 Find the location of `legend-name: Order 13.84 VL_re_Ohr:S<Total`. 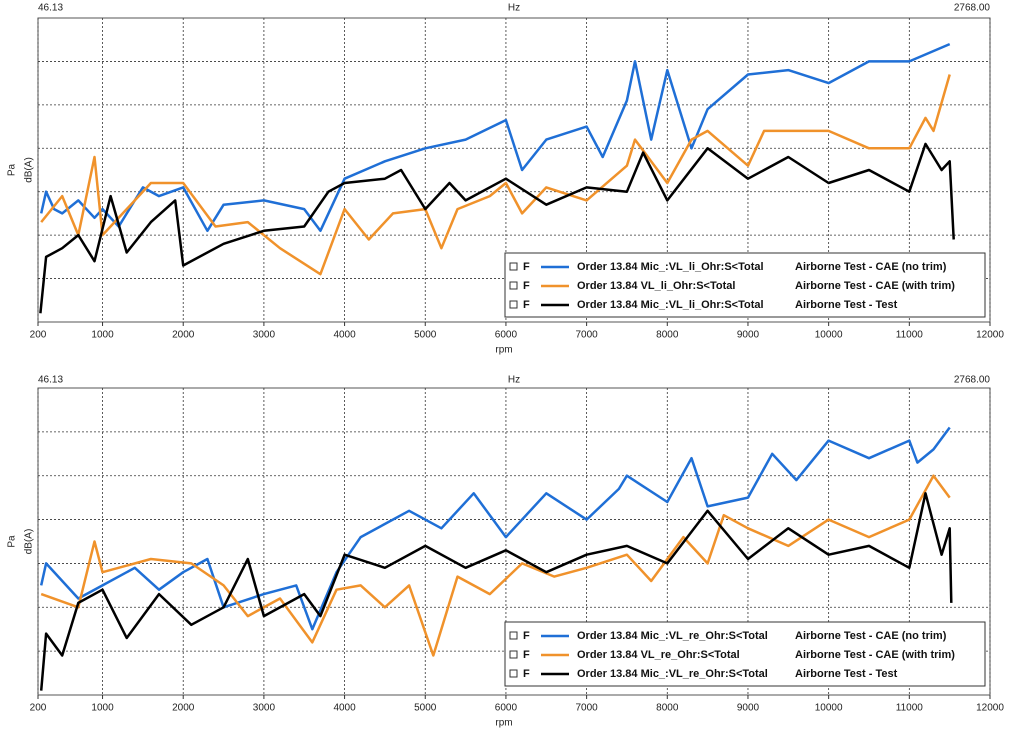

legend-name: Order 13.84 VL_re_Ohr:S<Total is located at coordinates (658, 655).